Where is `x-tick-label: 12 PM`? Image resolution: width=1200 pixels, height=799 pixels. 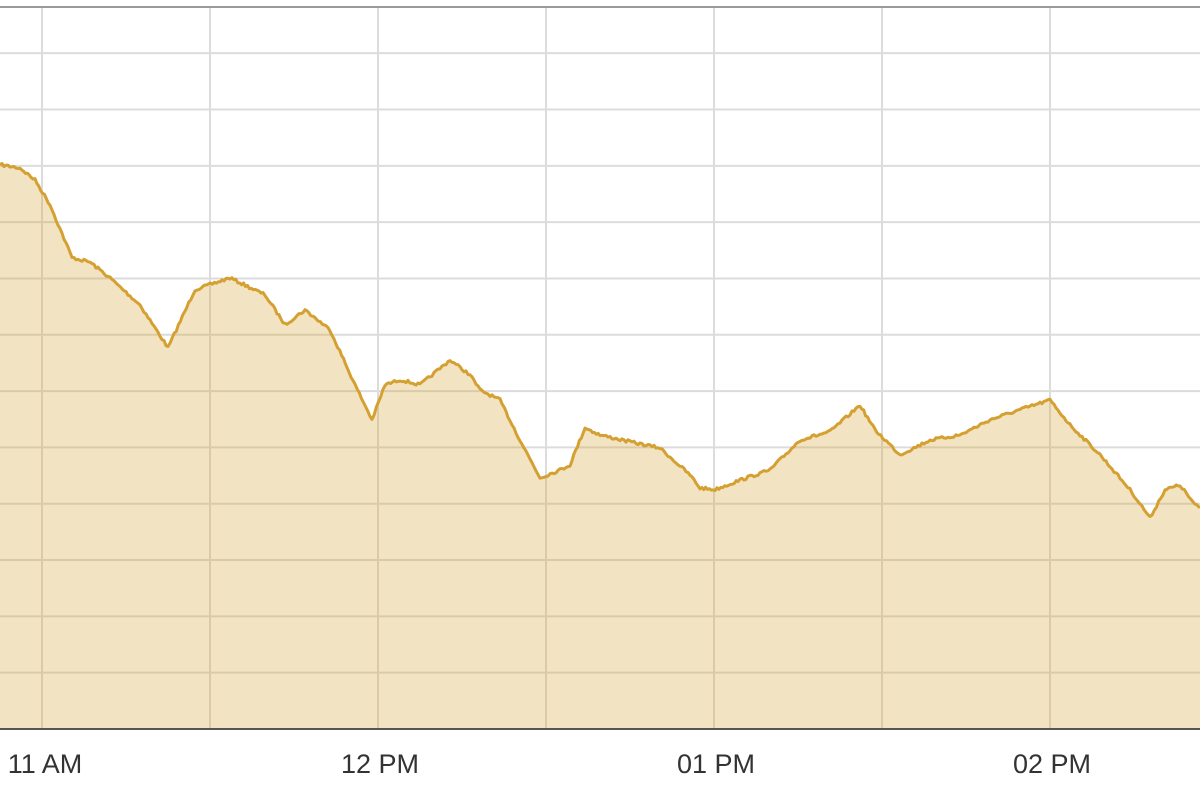
x-tick-label: 12 PM is located at coordinates (380, 764).